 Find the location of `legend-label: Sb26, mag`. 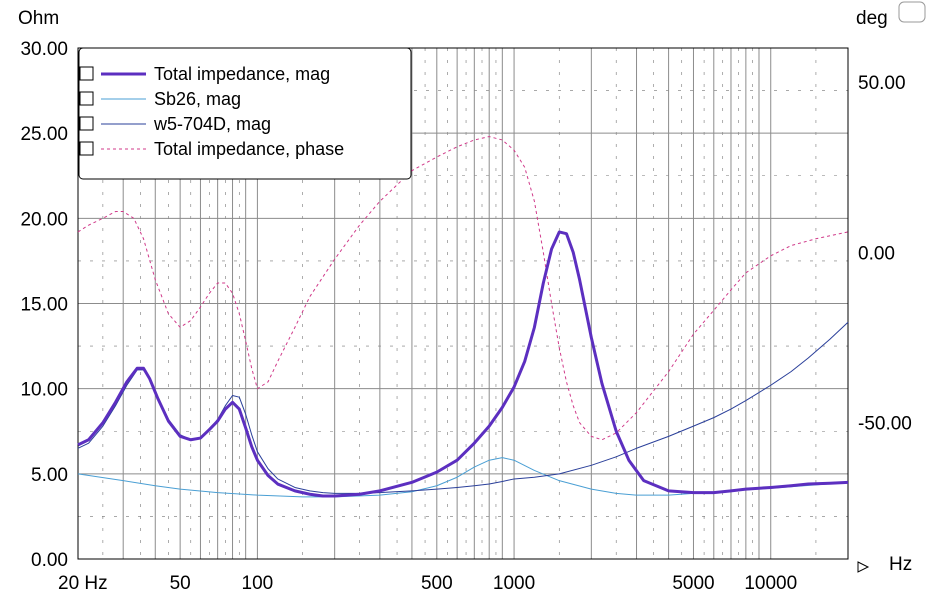

legend-label: Sb26, mag is located at coordinates (197, 99).